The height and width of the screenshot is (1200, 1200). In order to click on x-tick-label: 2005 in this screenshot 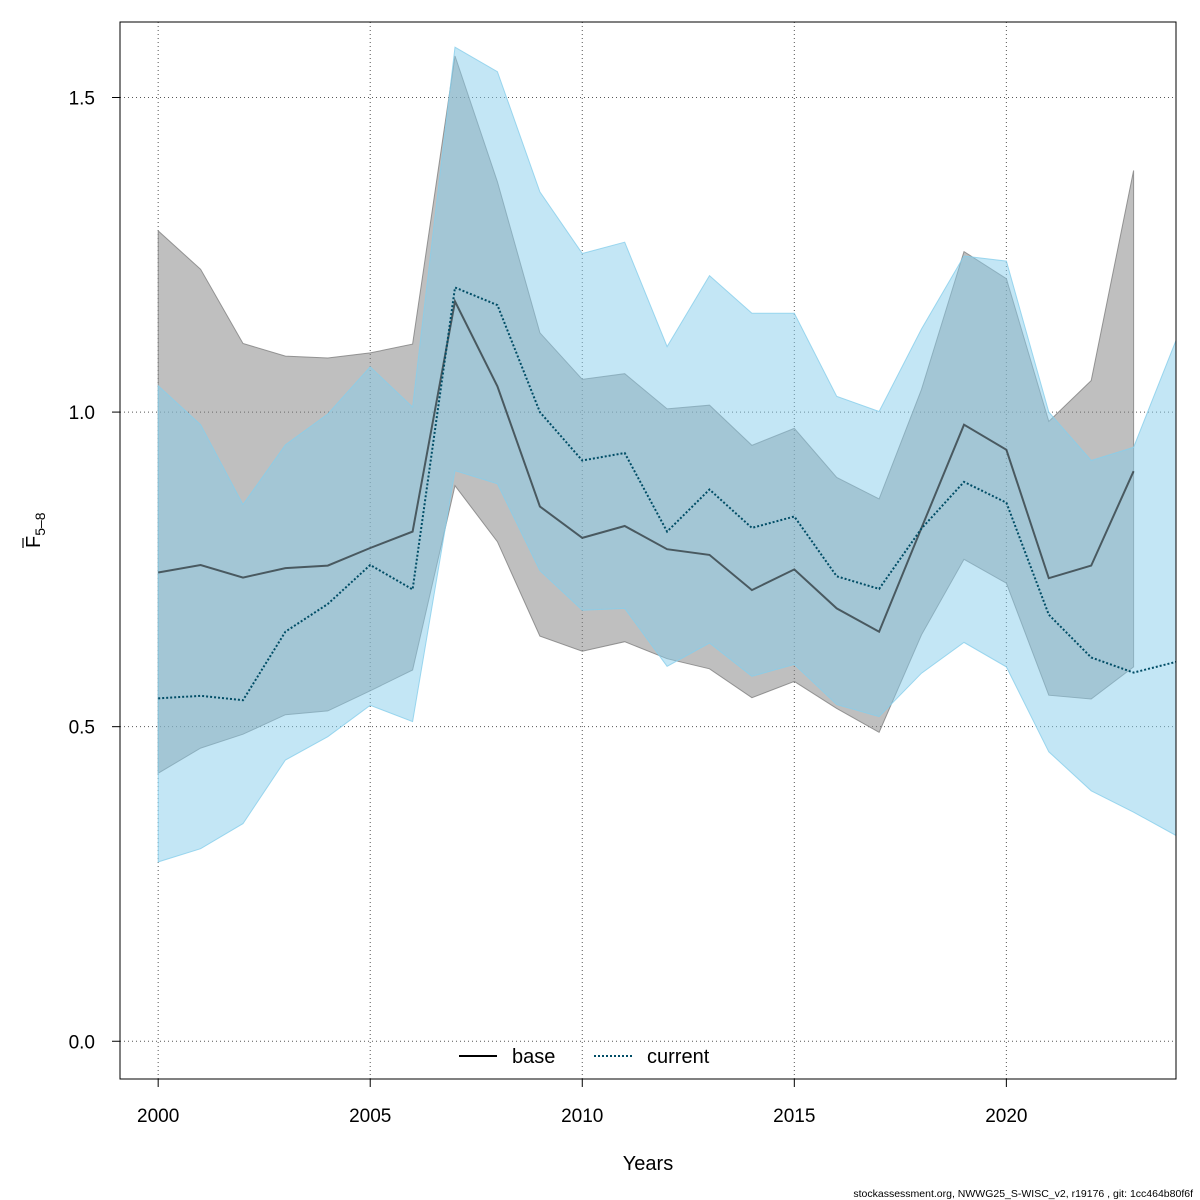, I will do `click(370, 1116)`.